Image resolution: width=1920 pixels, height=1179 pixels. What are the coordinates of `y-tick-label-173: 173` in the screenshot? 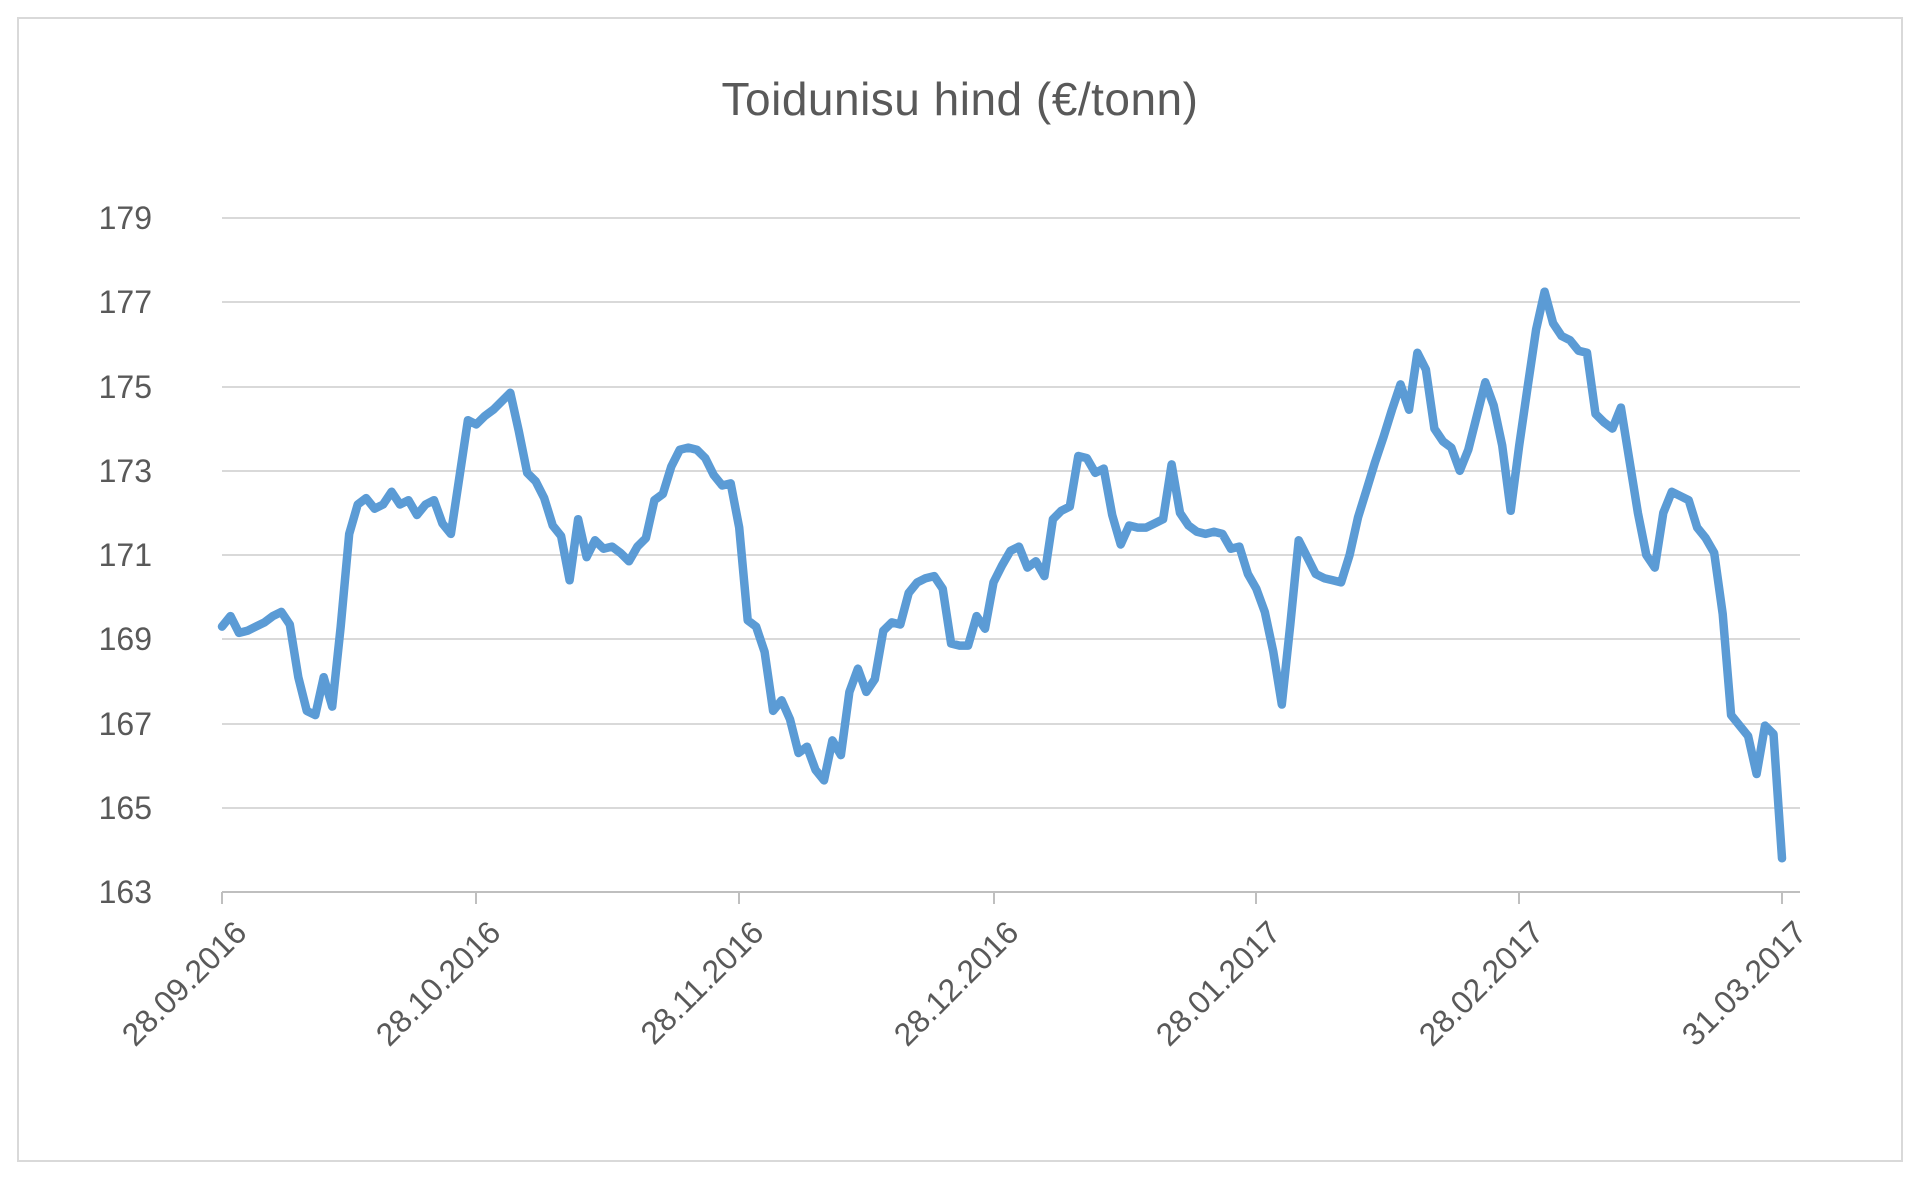 It's located at (125, 470).